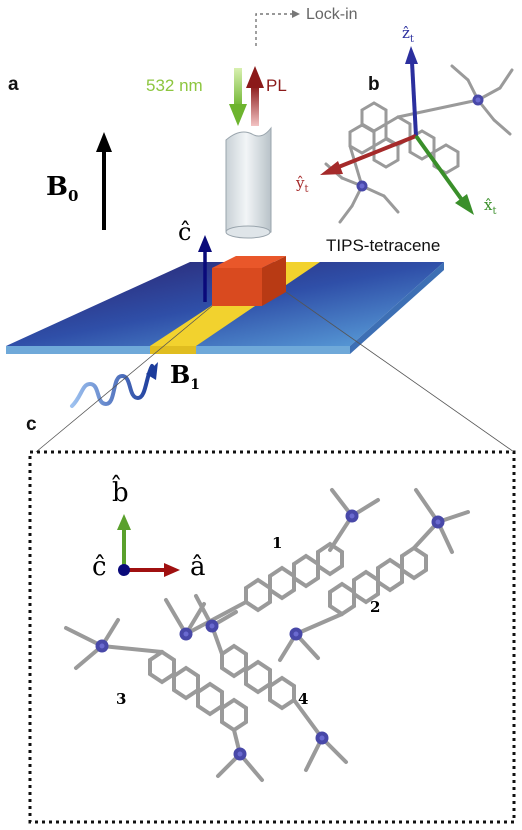  Describe the element at coordinates (238, 97) in the screenshot. I see `excitation-arrow` at that location.